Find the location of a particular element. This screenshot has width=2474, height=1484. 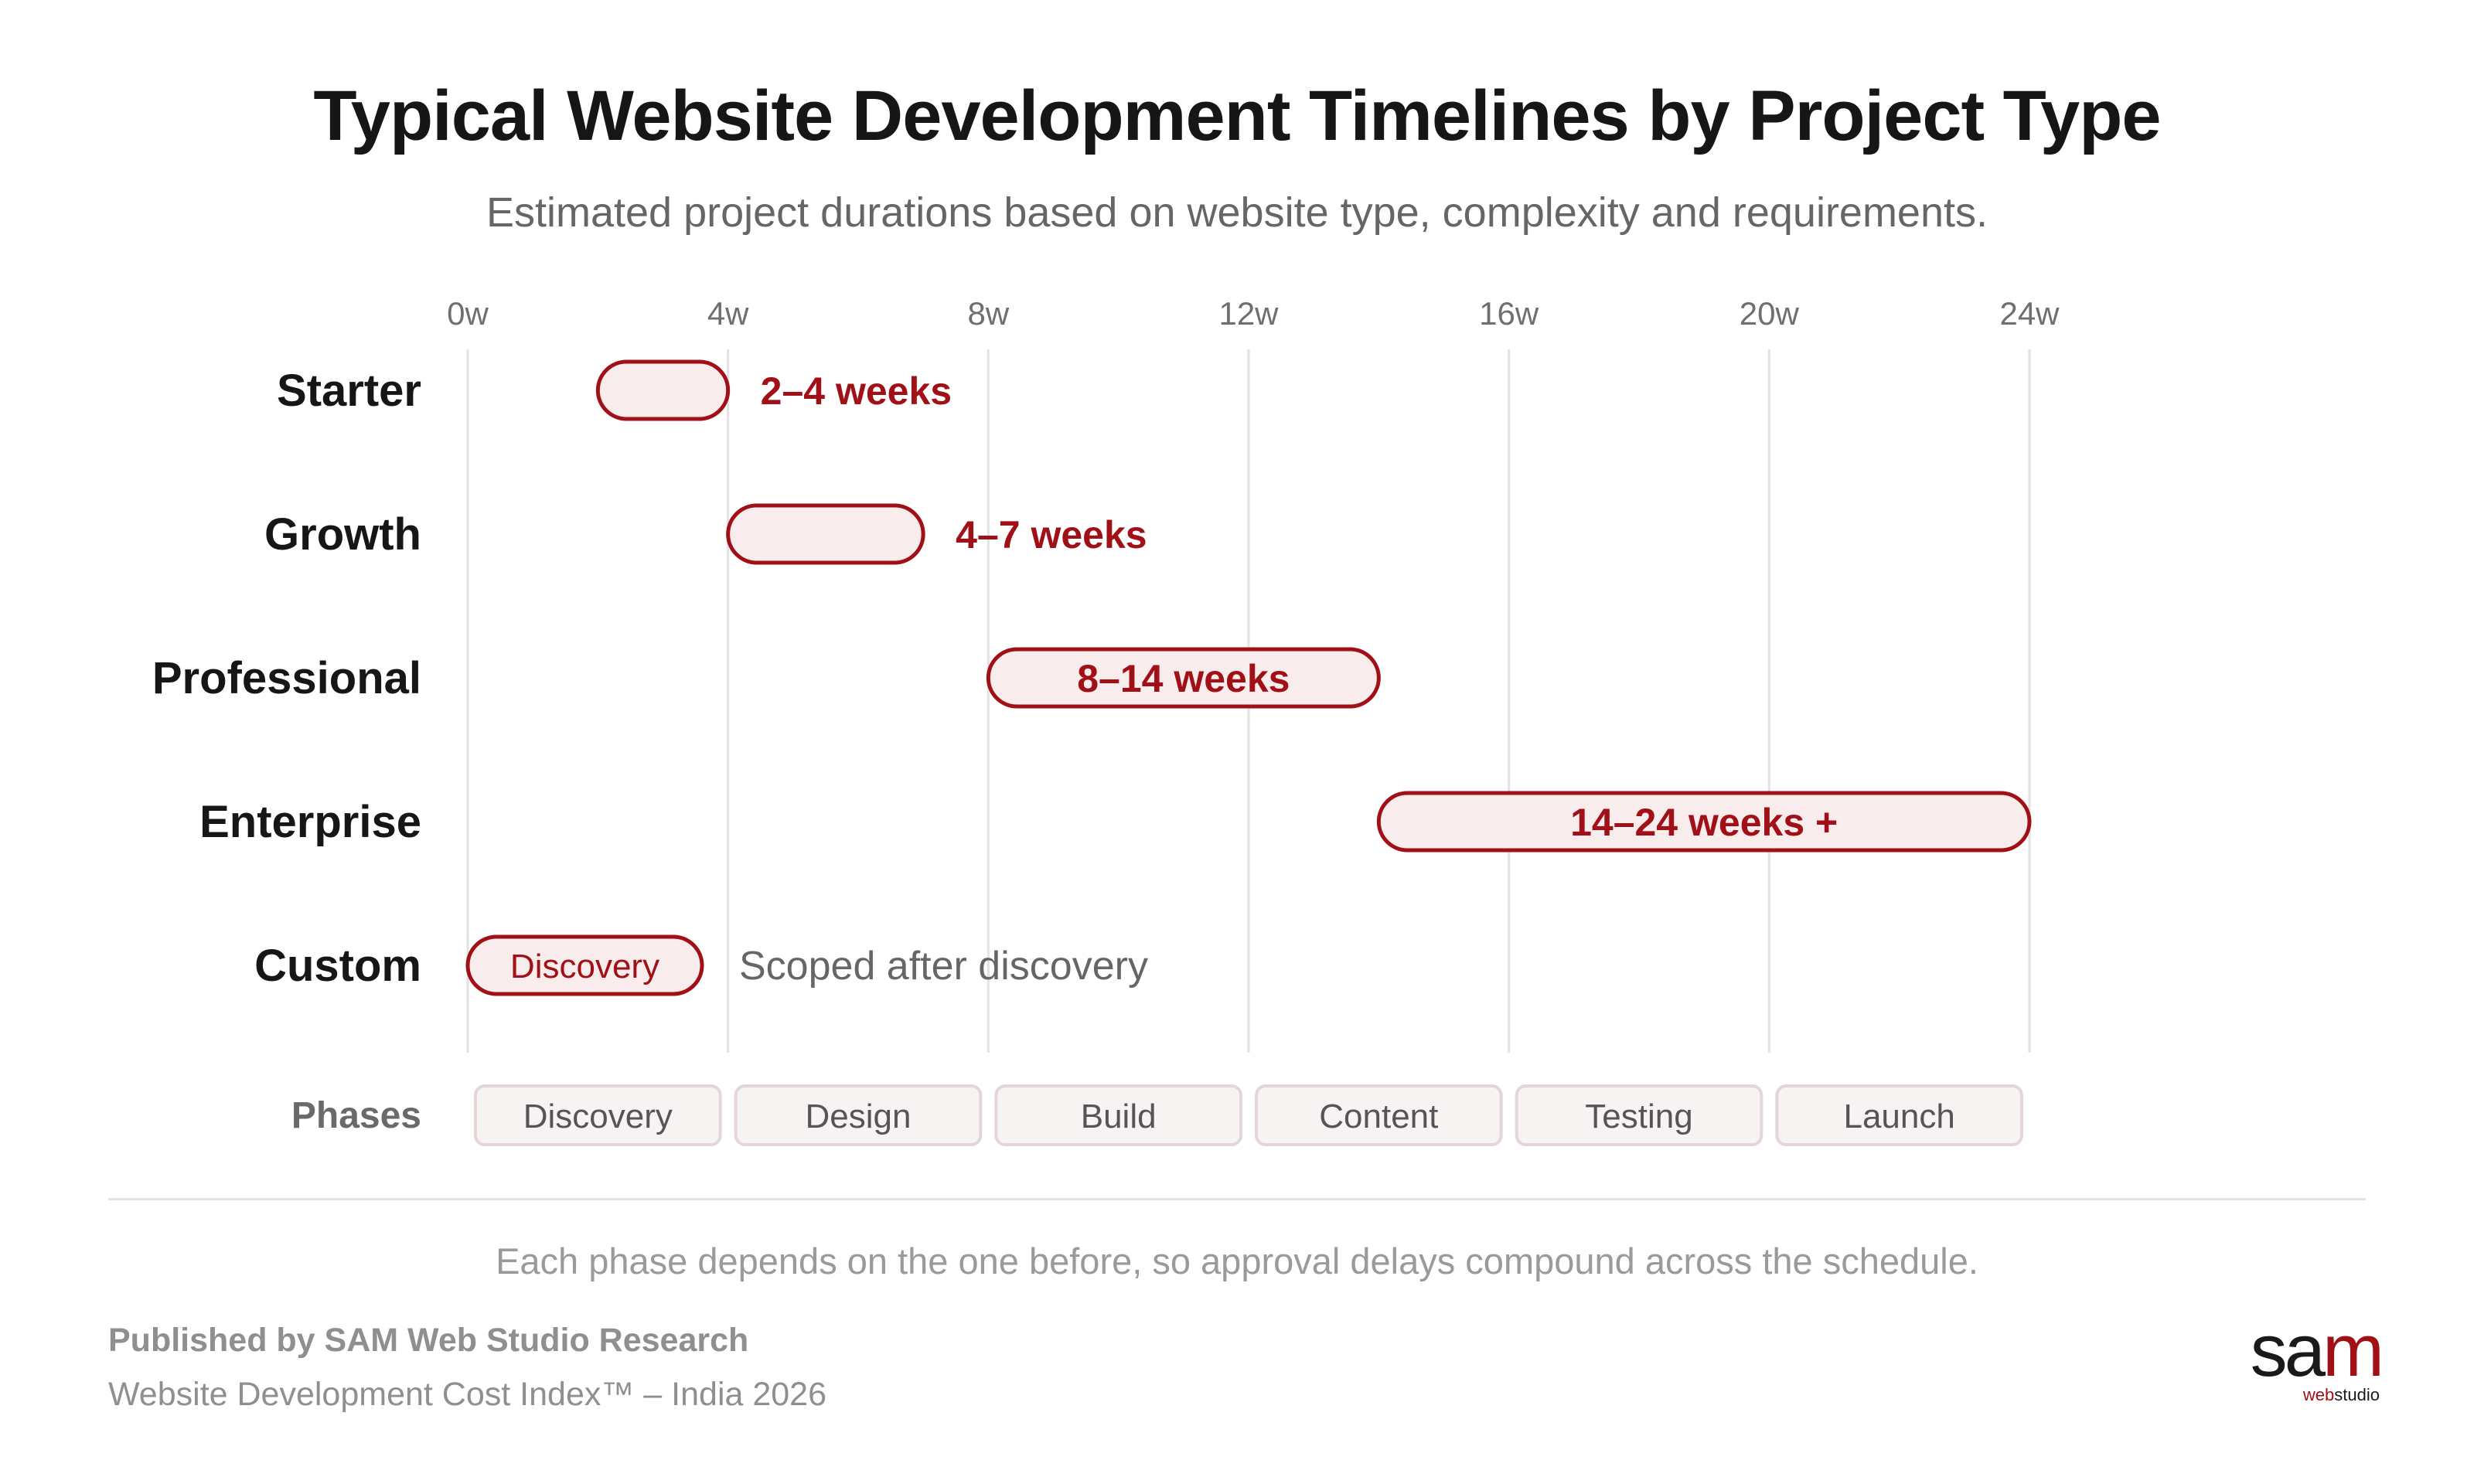

row-label: Starter is located at coordinates (349, 391).